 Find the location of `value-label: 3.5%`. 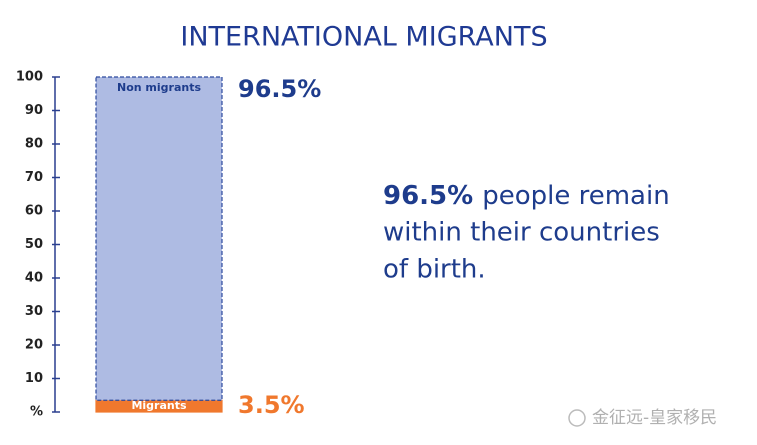

value-label: 3.5% is located at coordinates (271, 405).